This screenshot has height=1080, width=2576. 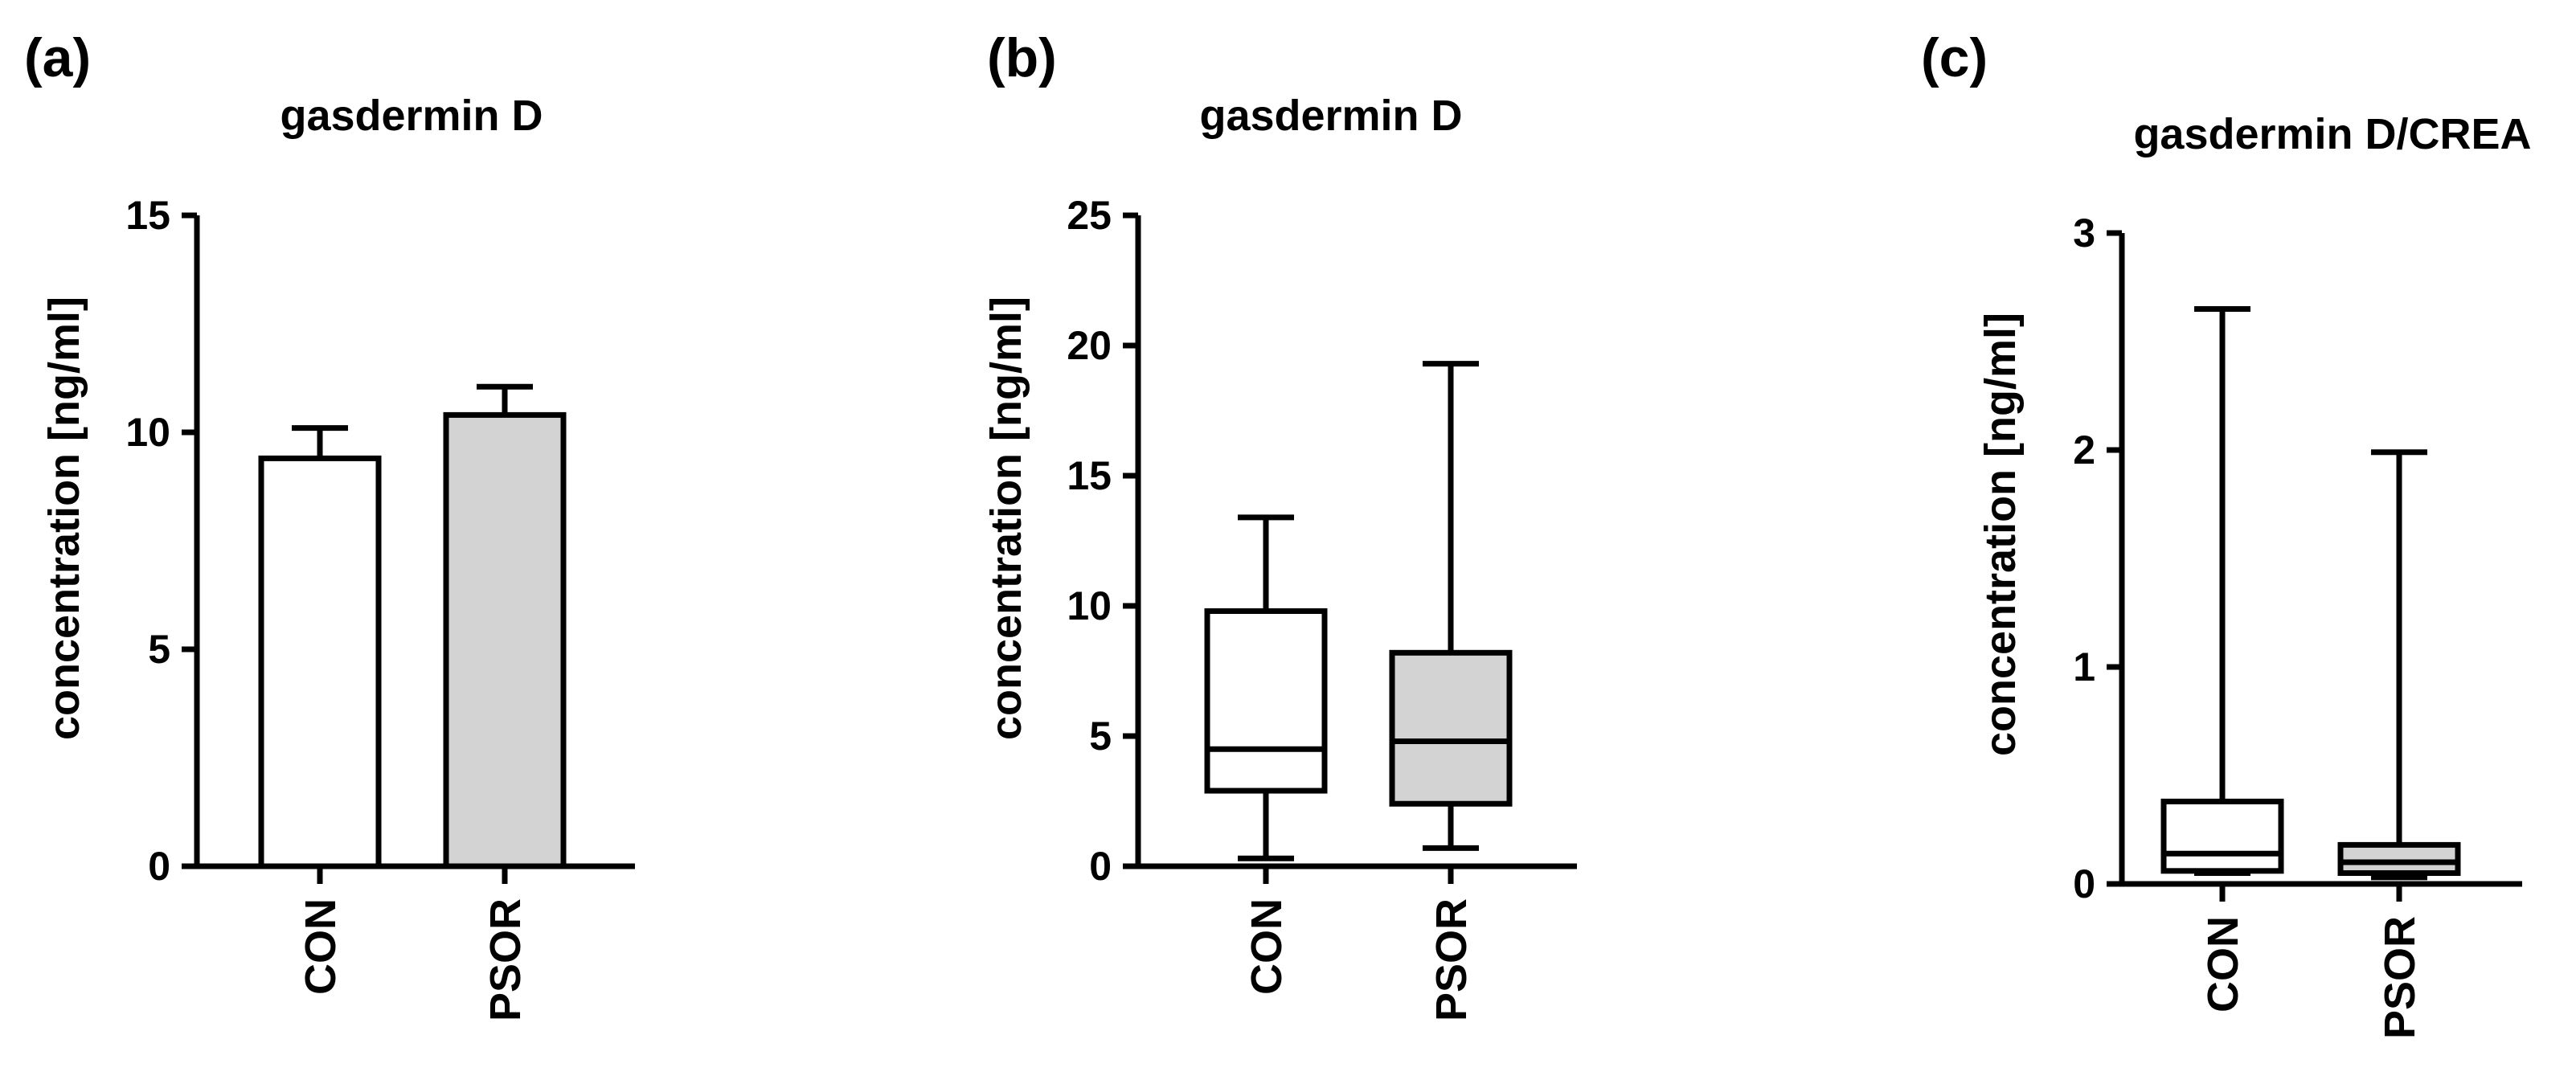 I want to click on panel-b-y-axis-label: concentration [ng/ml], so click(x=1006, y=518).